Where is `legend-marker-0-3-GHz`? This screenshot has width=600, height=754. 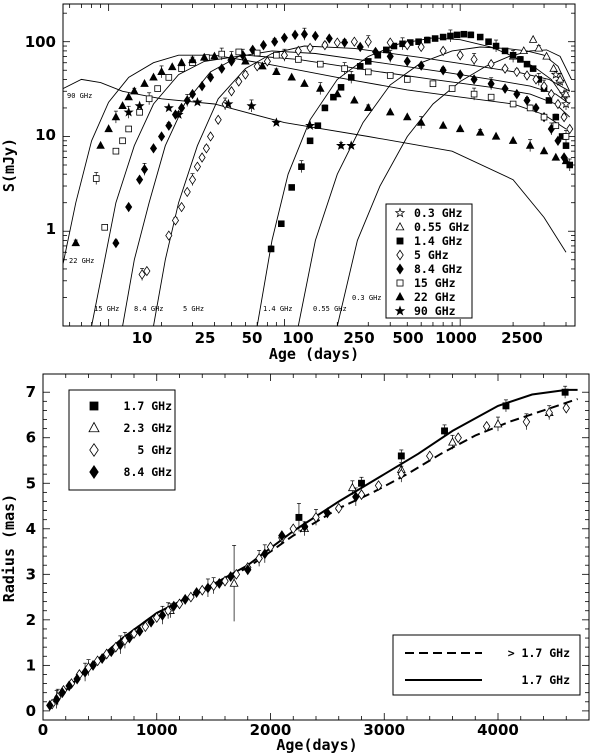
legend-marker-0-3-GHz is located at coordinates (400, 212).